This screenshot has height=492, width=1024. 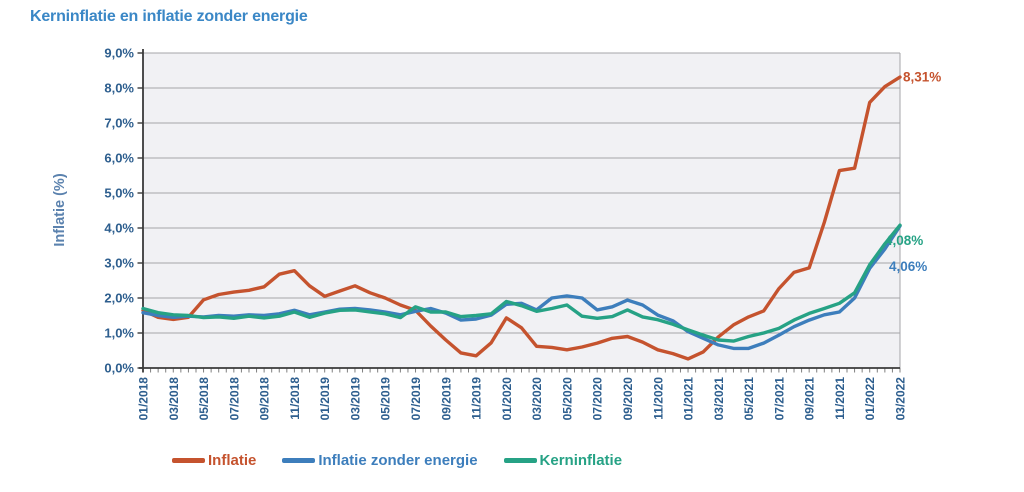 What do you see at coordinates (477, 398) in the screenshot?
I see `x-tick-label: 11/2019` at bounding box center [477, 398].